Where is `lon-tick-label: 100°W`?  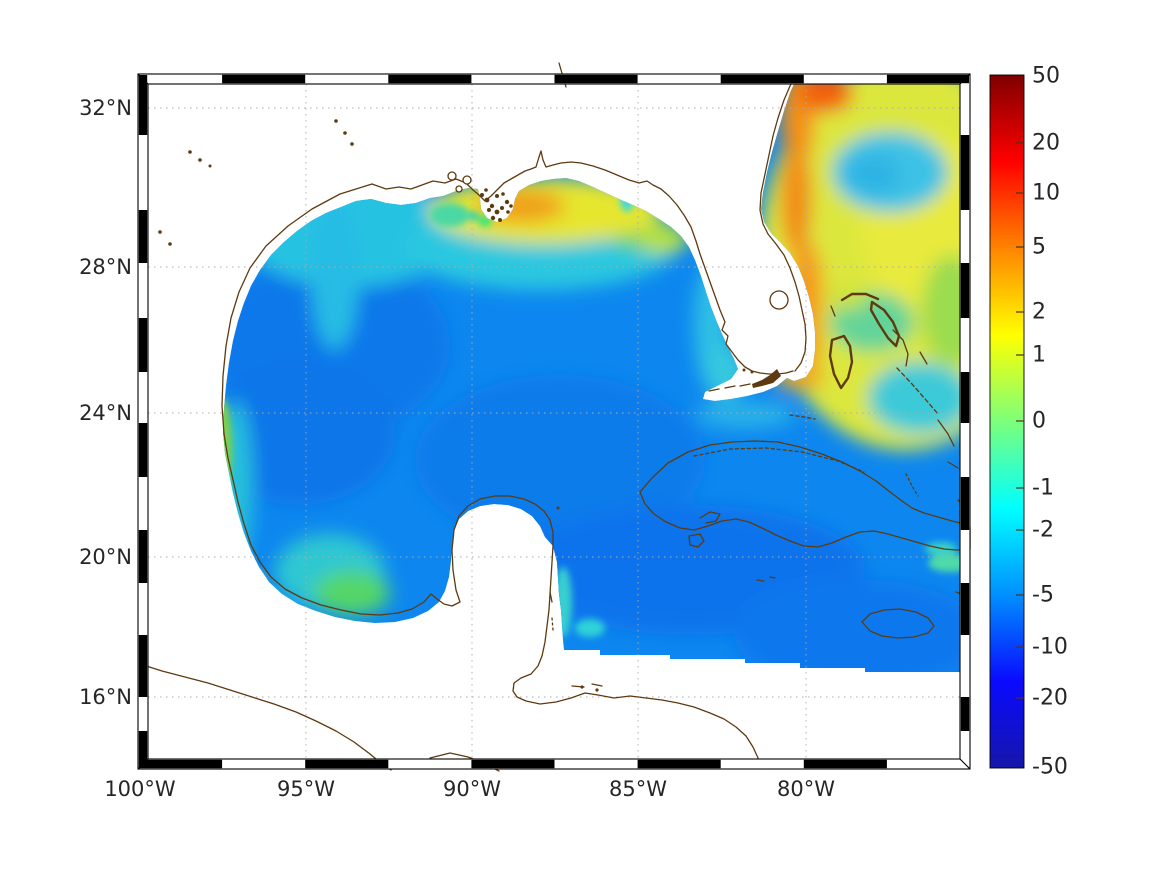 lon-tick-label: 100°W is located at coordinates (140, 789).